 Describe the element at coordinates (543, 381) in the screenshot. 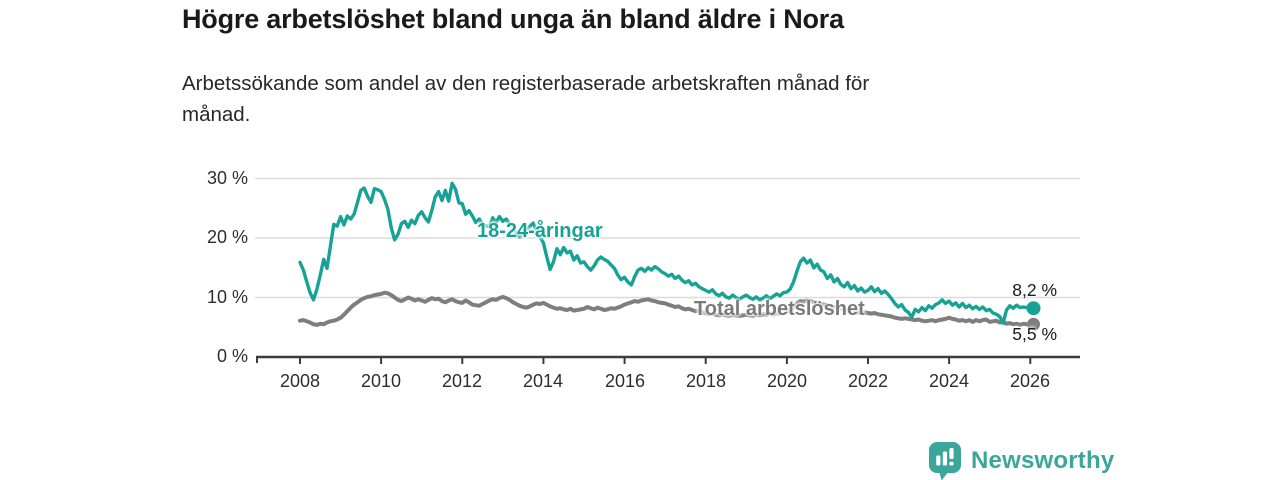

I see `x-tick-2014: 2014` at that location.